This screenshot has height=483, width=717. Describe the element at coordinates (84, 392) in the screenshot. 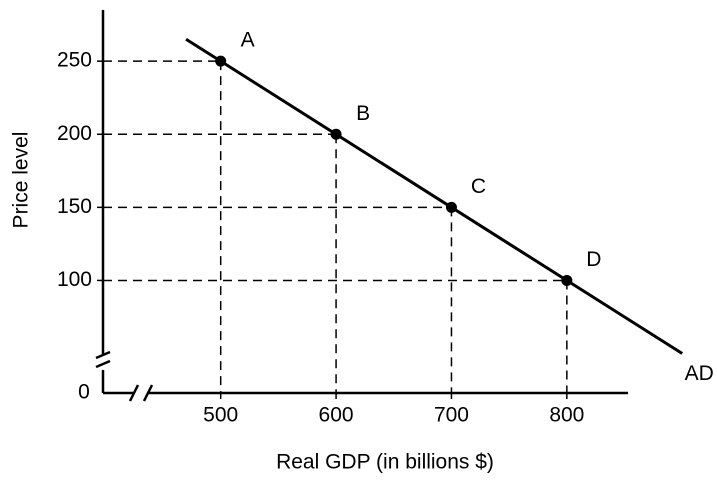

I see `origin-label: 0` at that location.